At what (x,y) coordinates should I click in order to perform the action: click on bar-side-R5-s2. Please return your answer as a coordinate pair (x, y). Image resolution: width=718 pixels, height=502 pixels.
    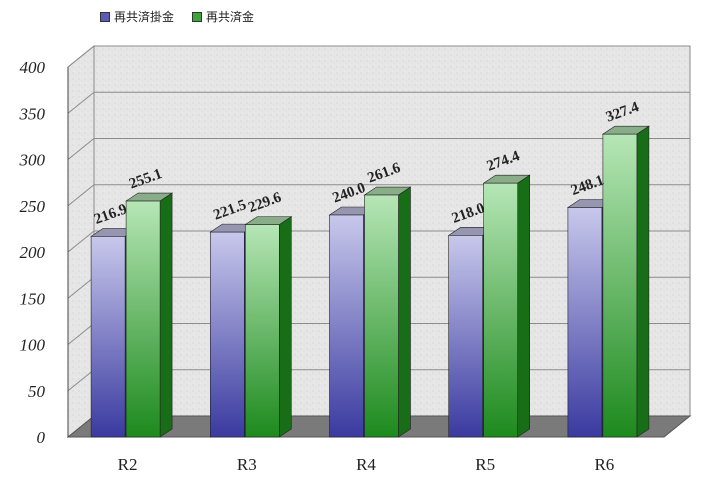
    Looking at the image, I should click on (524, 306).